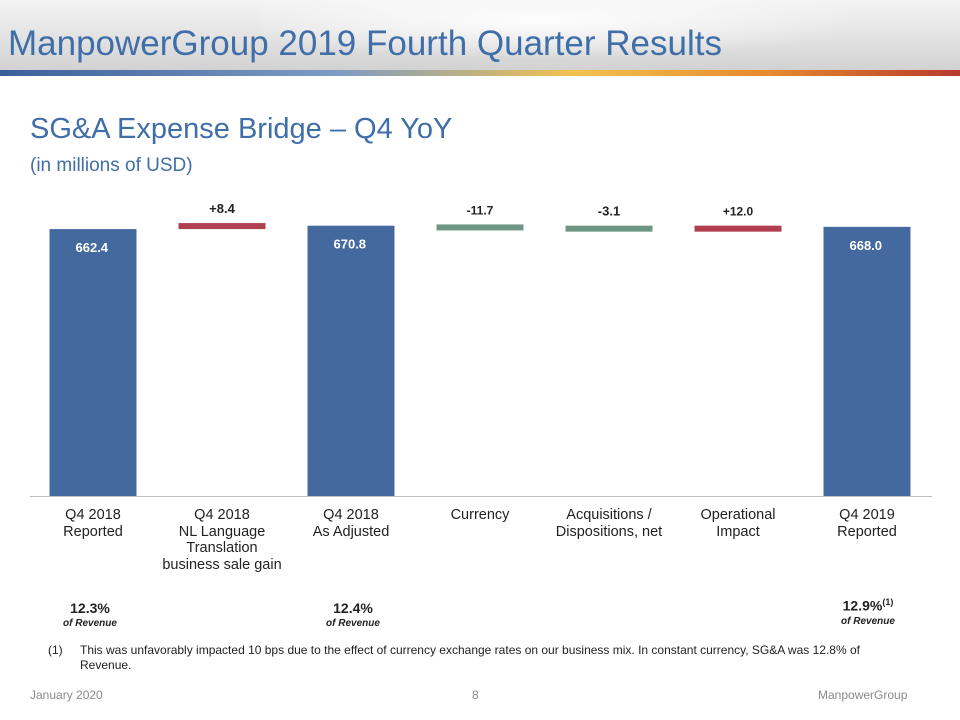 This screenshot has height=720, width=960. I want to click on header-light-streak, so click(610, 35).